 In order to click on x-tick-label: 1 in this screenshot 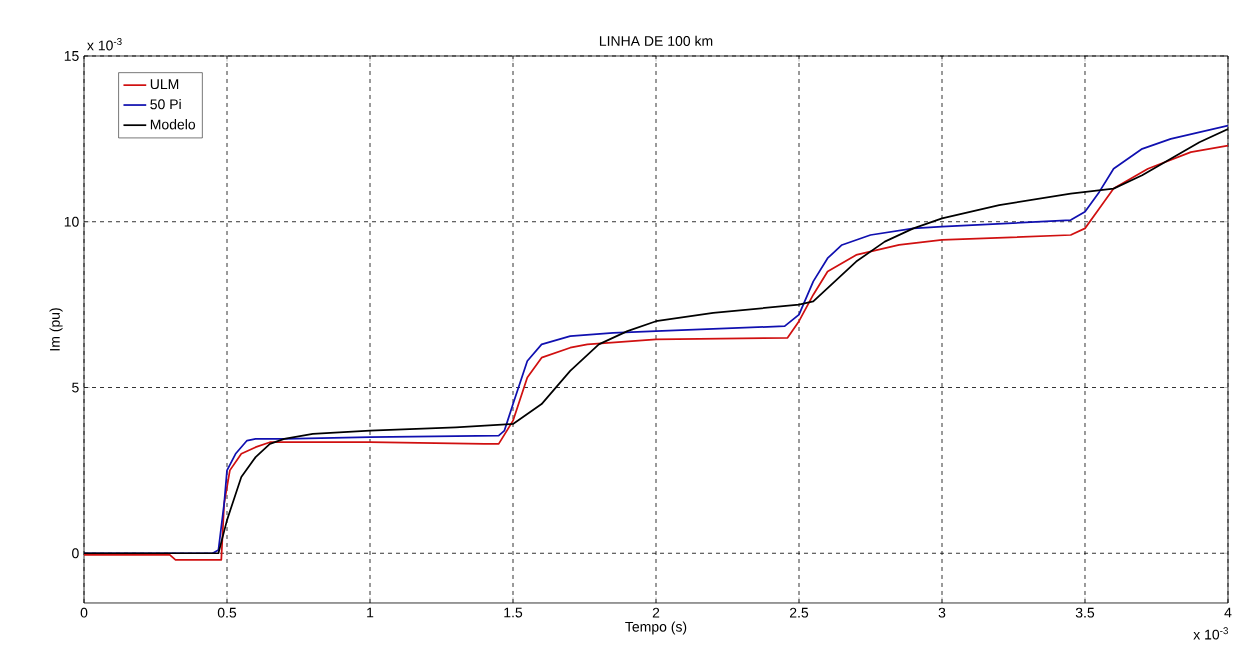, I will do `click(370, 612)`.